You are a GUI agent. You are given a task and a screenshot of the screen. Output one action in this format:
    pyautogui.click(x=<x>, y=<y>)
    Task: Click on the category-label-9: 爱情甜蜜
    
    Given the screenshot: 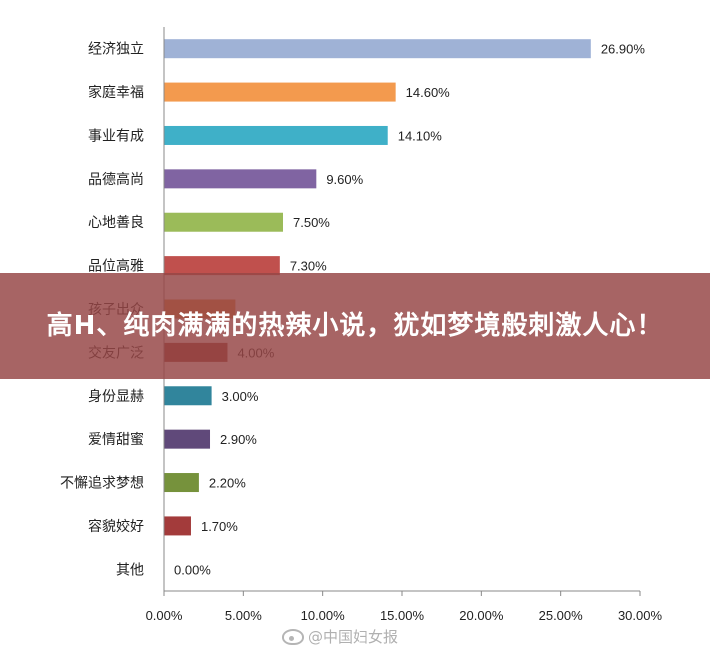 What is the action you would take?
    pyautogui.click(x=116, y=440)
    